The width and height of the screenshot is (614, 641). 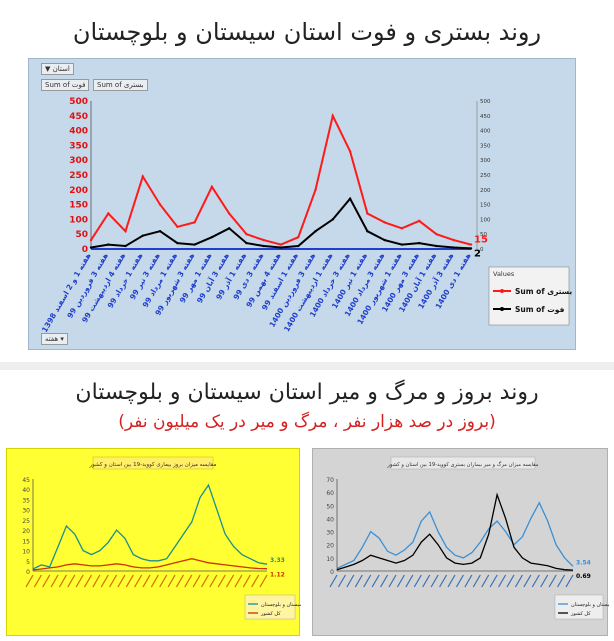 What do you see at coordinates (485, 220) in the screenshot?
I see `y-tick-label-right: 100` at bounding box center [485, 220].